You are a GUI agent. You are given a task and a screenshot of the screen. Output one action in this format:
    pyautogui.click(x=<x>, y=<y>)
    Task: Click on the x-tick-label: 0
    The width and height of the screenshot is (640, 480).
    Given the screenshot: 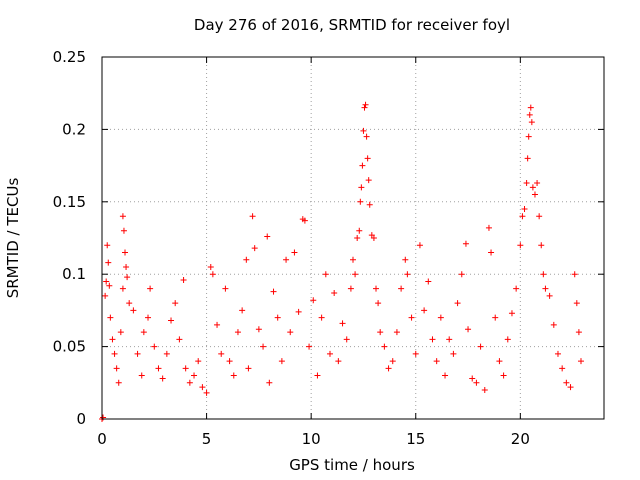 What is the action you would take?
    pyautogui.click(x=102, y=439)
    